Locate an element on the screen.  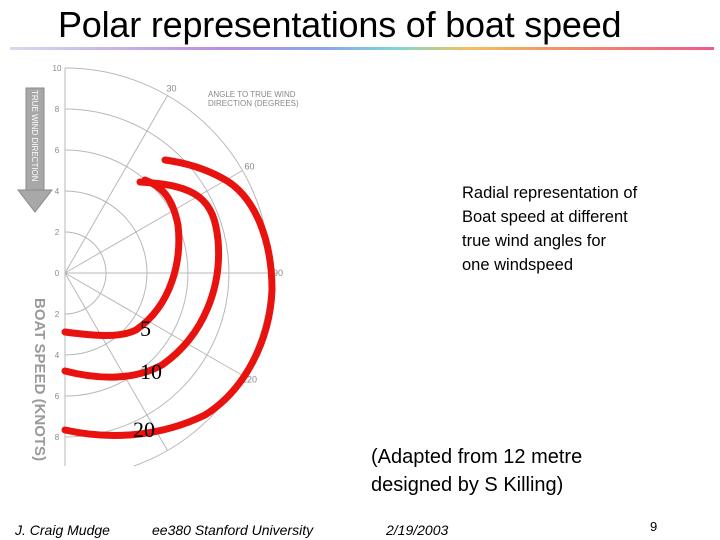
angle-tick-label: 60 is located at coordinates (249, 167).